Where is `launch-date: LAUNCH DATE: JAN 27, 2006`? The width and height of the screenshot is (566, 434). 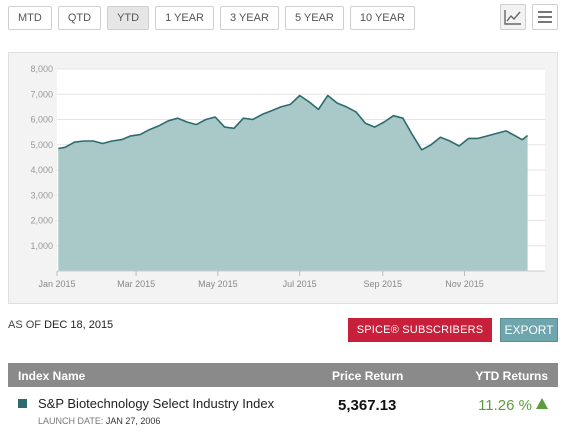
launch-date: LAUNCH DATE: JAN 27, 2006 is located at coordinates (99, 421).